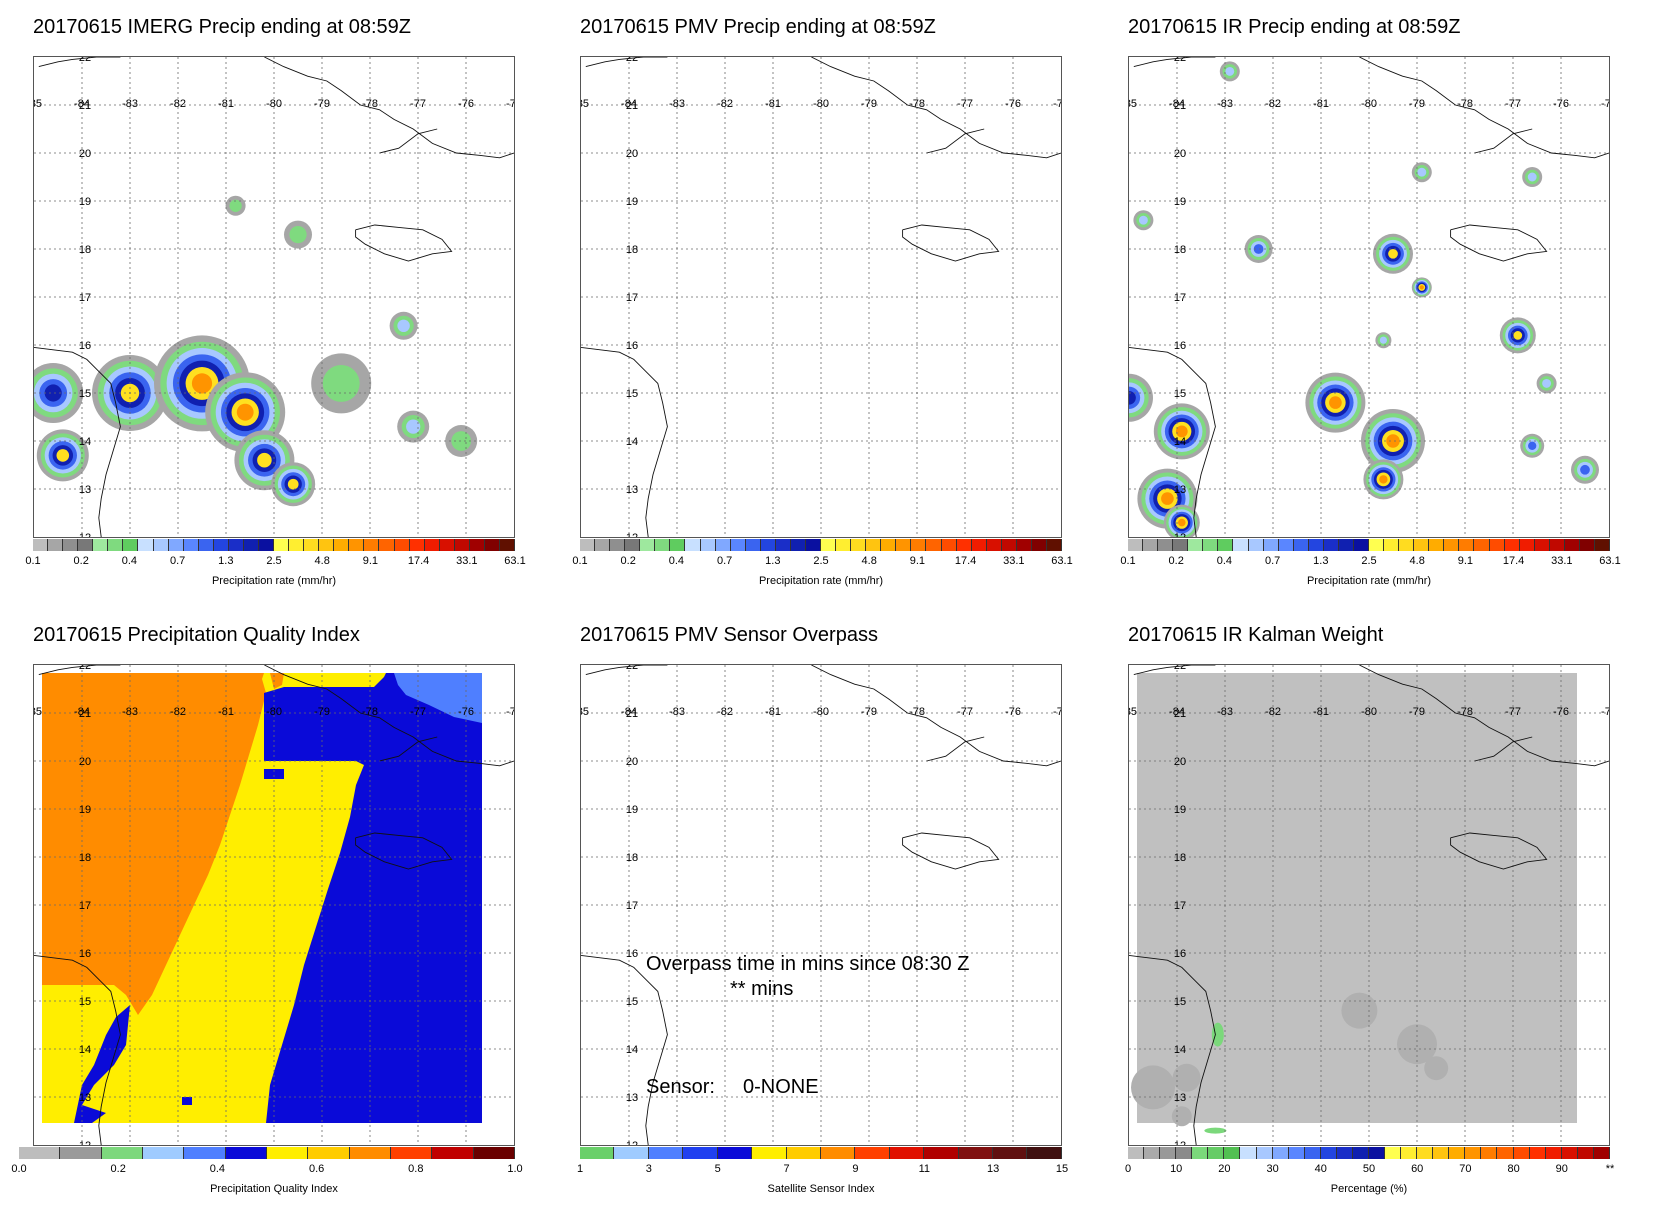  I want to click on lat-tick-label: 20, so click(85, 762).